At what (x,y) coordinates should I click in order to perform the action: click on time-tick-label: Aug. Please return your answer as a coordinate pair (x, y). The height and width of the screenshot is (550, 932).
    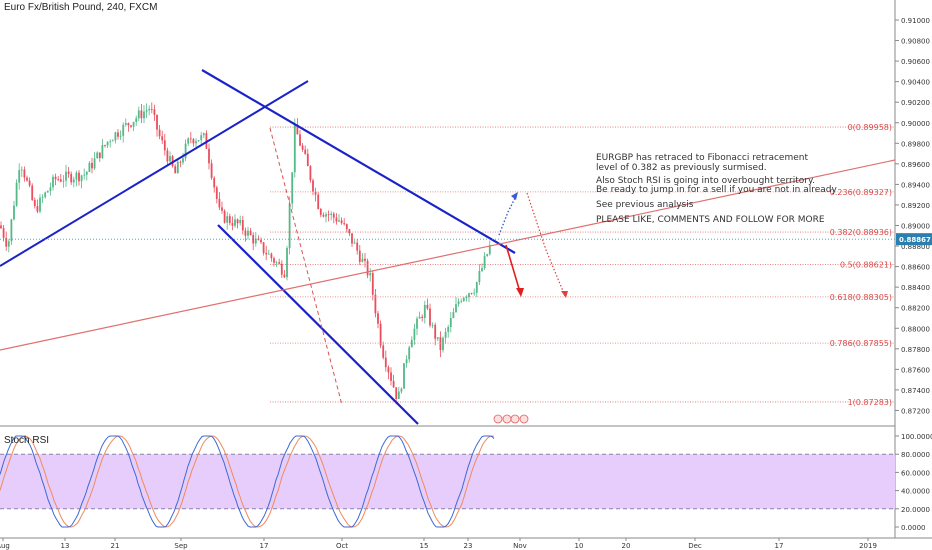
    Looking at the image, I should click on (5, 546).